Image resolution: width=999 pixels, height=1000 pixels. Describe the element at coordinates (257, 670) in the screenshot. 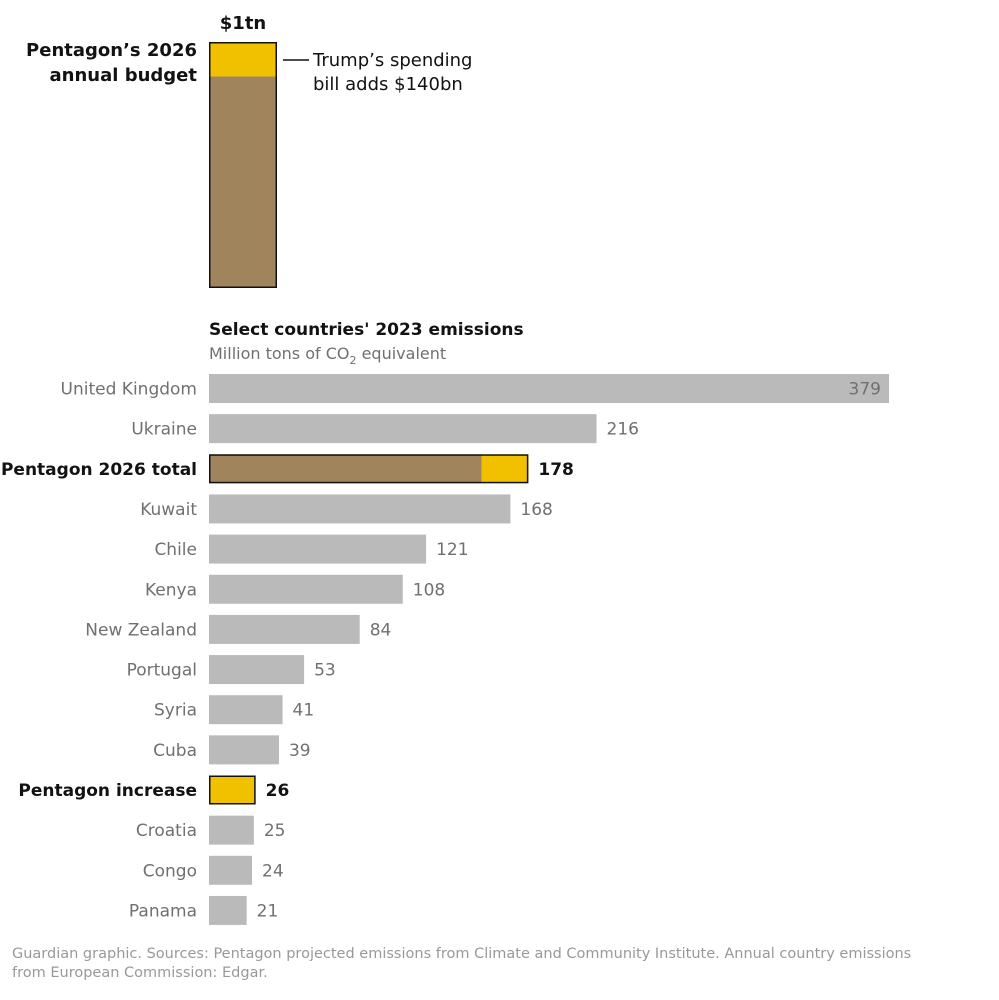

I see `bar-portugal` at that location.